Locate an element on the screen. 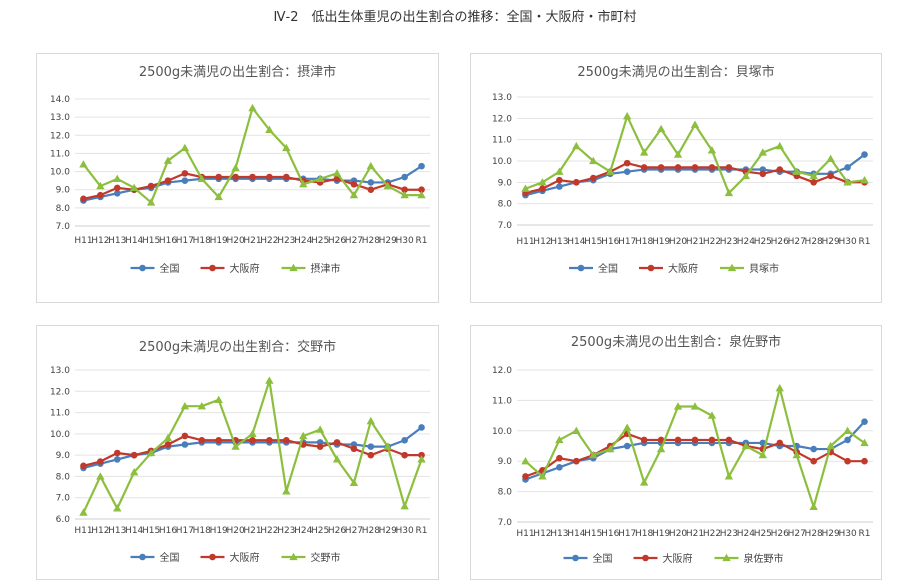 This screenshot has height=585, width=910. chart-title: 2500g未満児の出生割合：交野市 is located at coordinates (237, 347).